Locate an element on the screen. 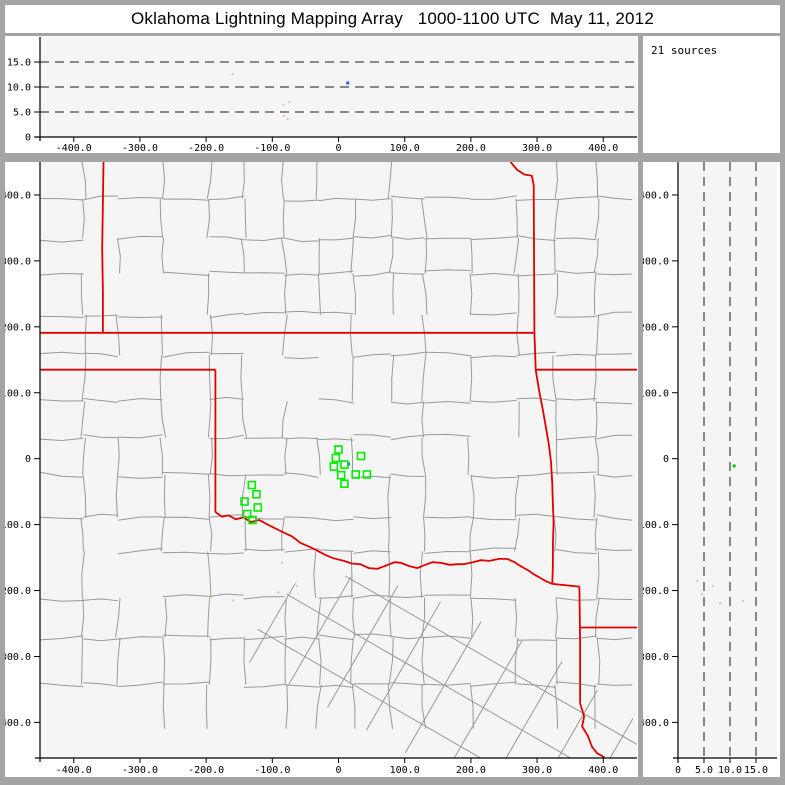  source-count-box: 21 sources is located at coordinates (711, 94).